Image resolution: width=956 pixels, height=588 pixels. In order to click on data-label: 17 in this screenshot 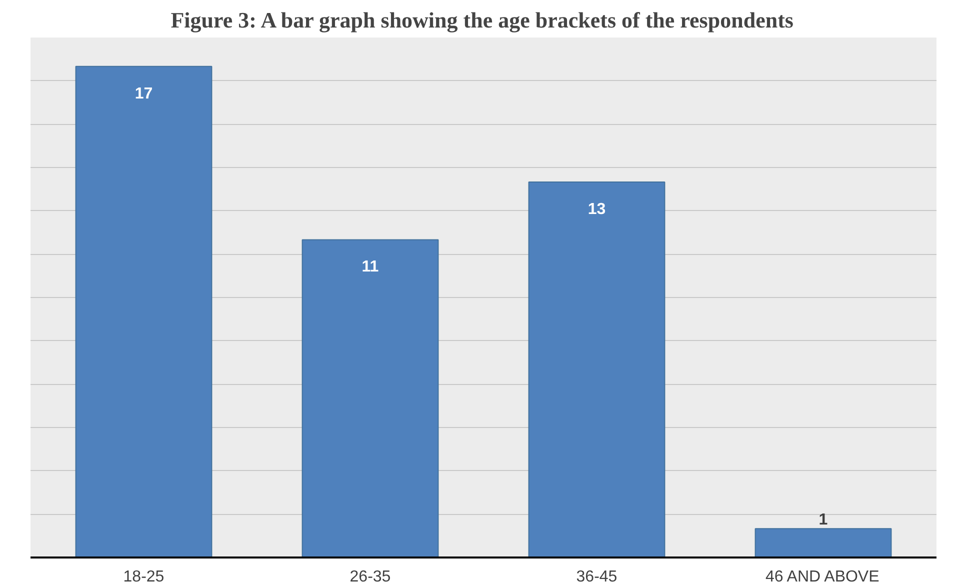, I will do `click(143, 93)`.